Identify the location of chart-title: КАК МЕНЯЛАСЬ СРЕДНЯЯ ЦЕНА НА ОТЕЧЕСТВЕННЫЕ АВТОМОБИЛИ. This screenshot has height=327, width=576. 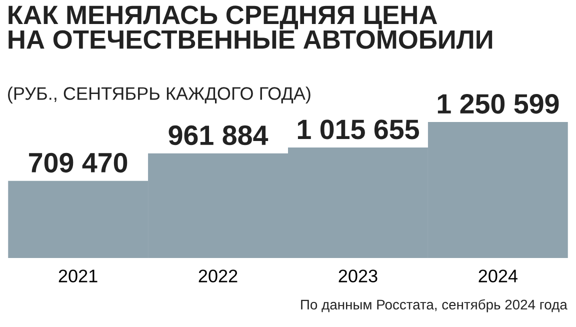
(250, 27).